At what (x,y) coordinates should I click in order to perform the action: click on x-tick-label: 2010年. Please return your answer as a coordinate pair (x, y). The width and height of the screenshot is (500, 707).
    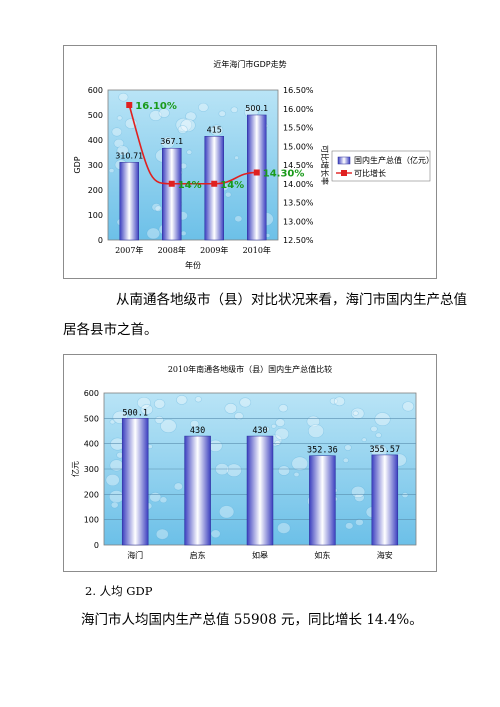
    Looking at the image, I should click on (257, 250).